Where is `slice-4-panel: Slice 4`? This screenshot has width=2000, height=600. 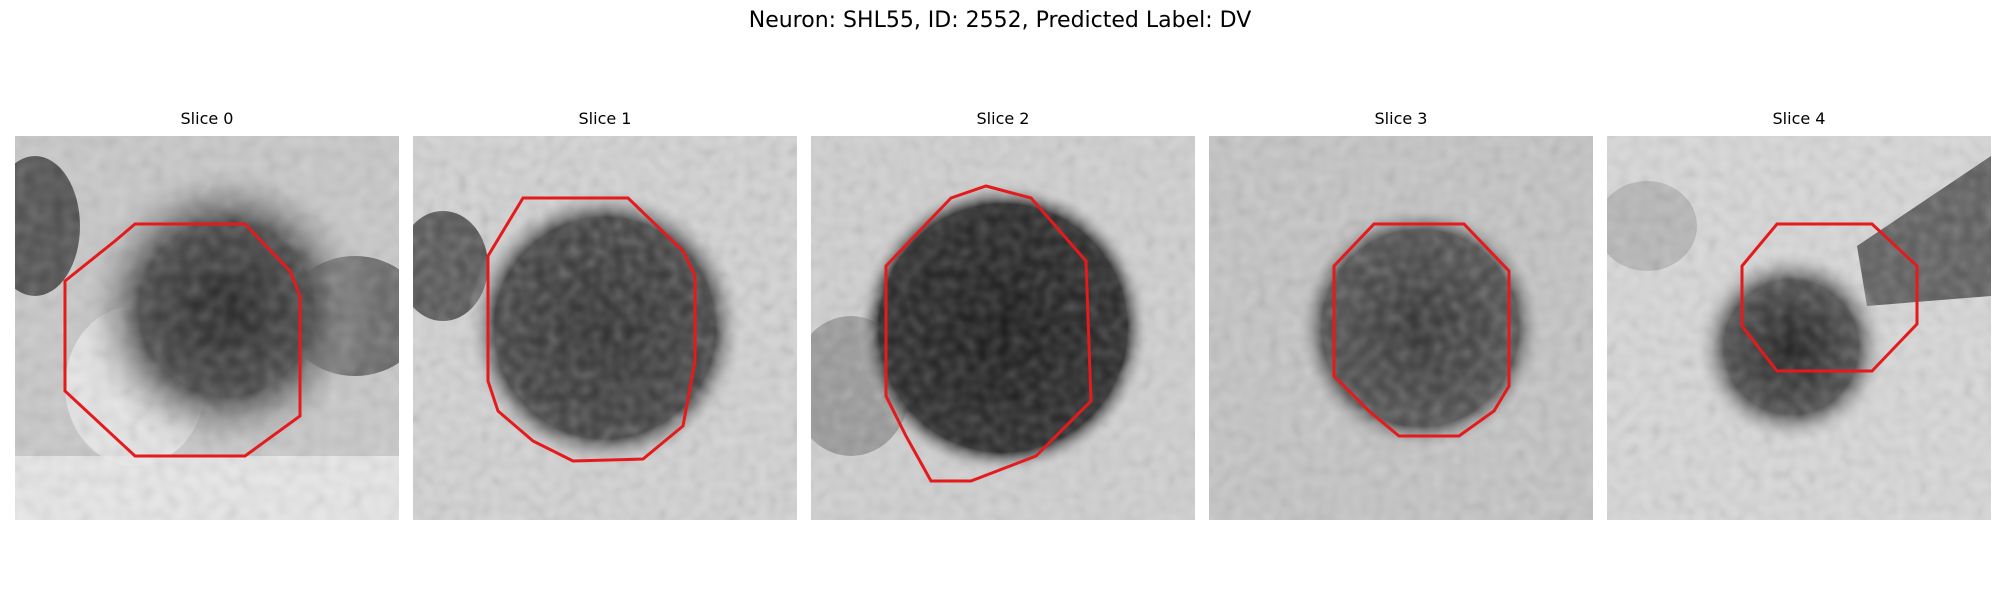 slice-4-panel: Slice 4 is located at coordinates (1799, 314).